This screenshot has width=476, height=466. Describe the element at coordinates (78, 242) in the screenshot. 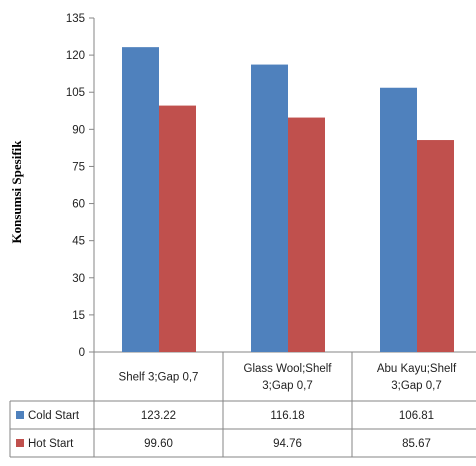

I see `y-tick-label: 45` at that location.